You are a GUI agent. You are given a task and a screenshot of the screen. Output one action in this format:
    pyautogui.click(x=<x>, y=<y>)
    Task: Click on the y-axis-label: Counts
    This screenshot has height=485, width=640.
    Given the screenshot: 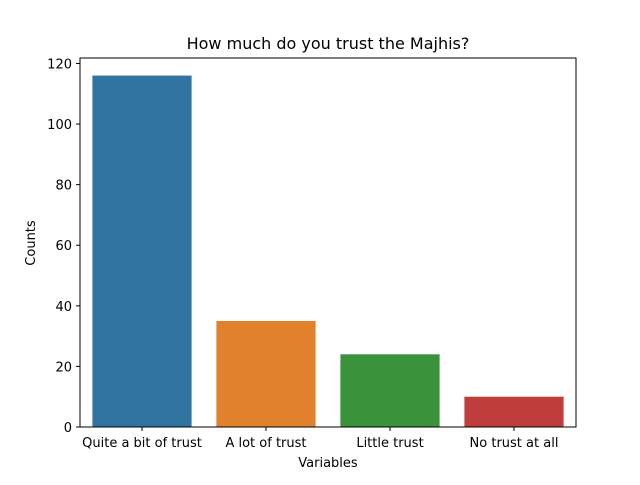 What is the action you would take?
    pyautogui.click(x=31, y=243)
    